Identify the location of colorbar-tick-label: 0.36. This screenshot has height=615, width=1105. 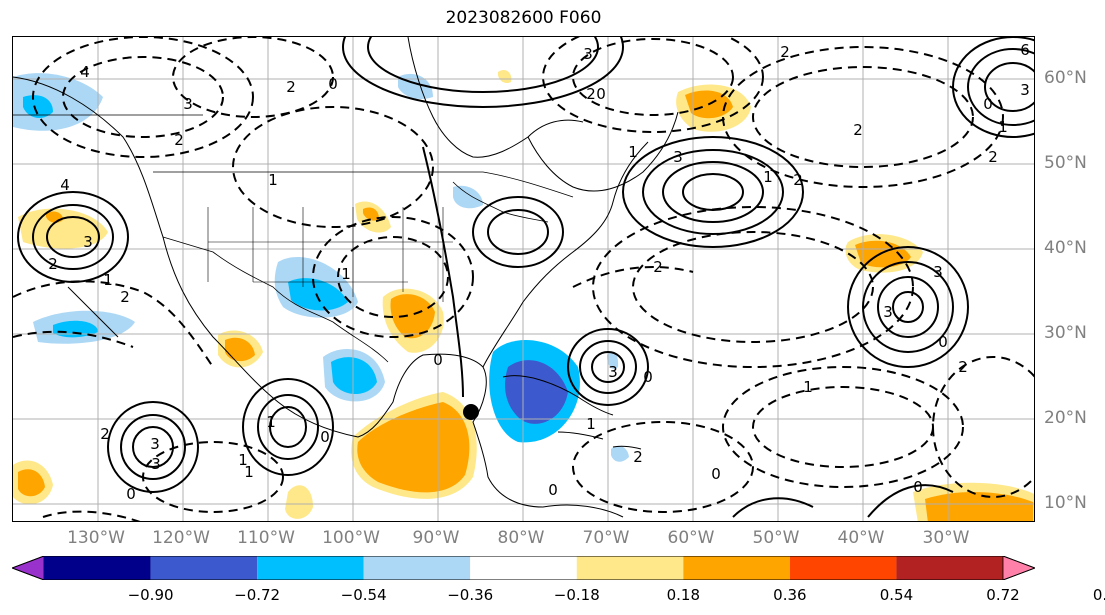
(790, 595).